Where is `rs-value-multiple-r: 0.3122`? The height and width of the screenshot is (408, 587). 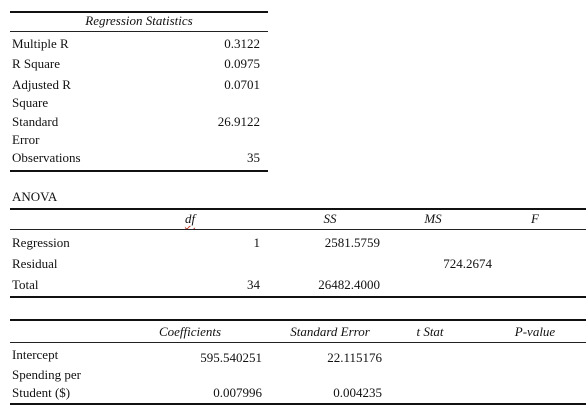
rs-value-multiple-r: 0.3122 is located at coordinates (242, 43).